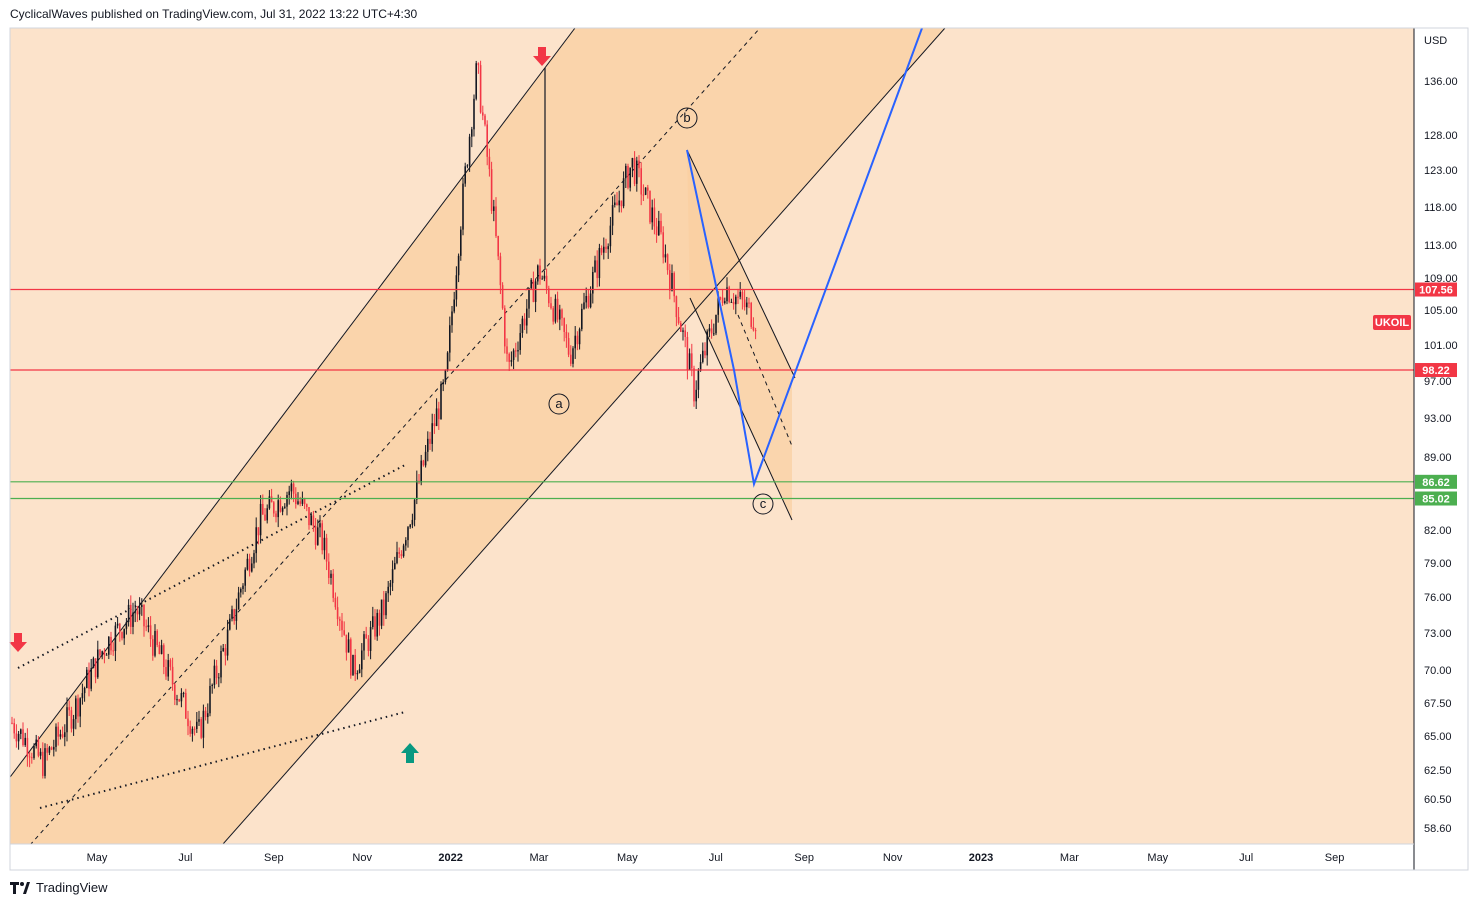 This screenshot has width=1478, height=907. Describe the element at coordinates (981, 858) in the screenshot. I see `time-tick-label: 2023` at that location.